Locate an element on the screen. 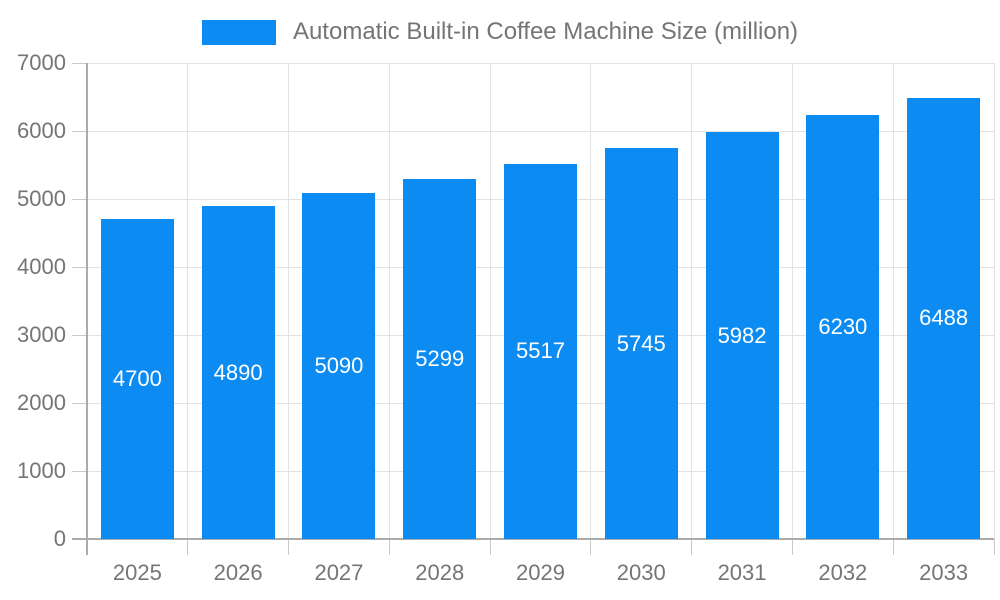 This screenshot has width=1000, height=600. bar-2030 is located at coordinates (641, 343).